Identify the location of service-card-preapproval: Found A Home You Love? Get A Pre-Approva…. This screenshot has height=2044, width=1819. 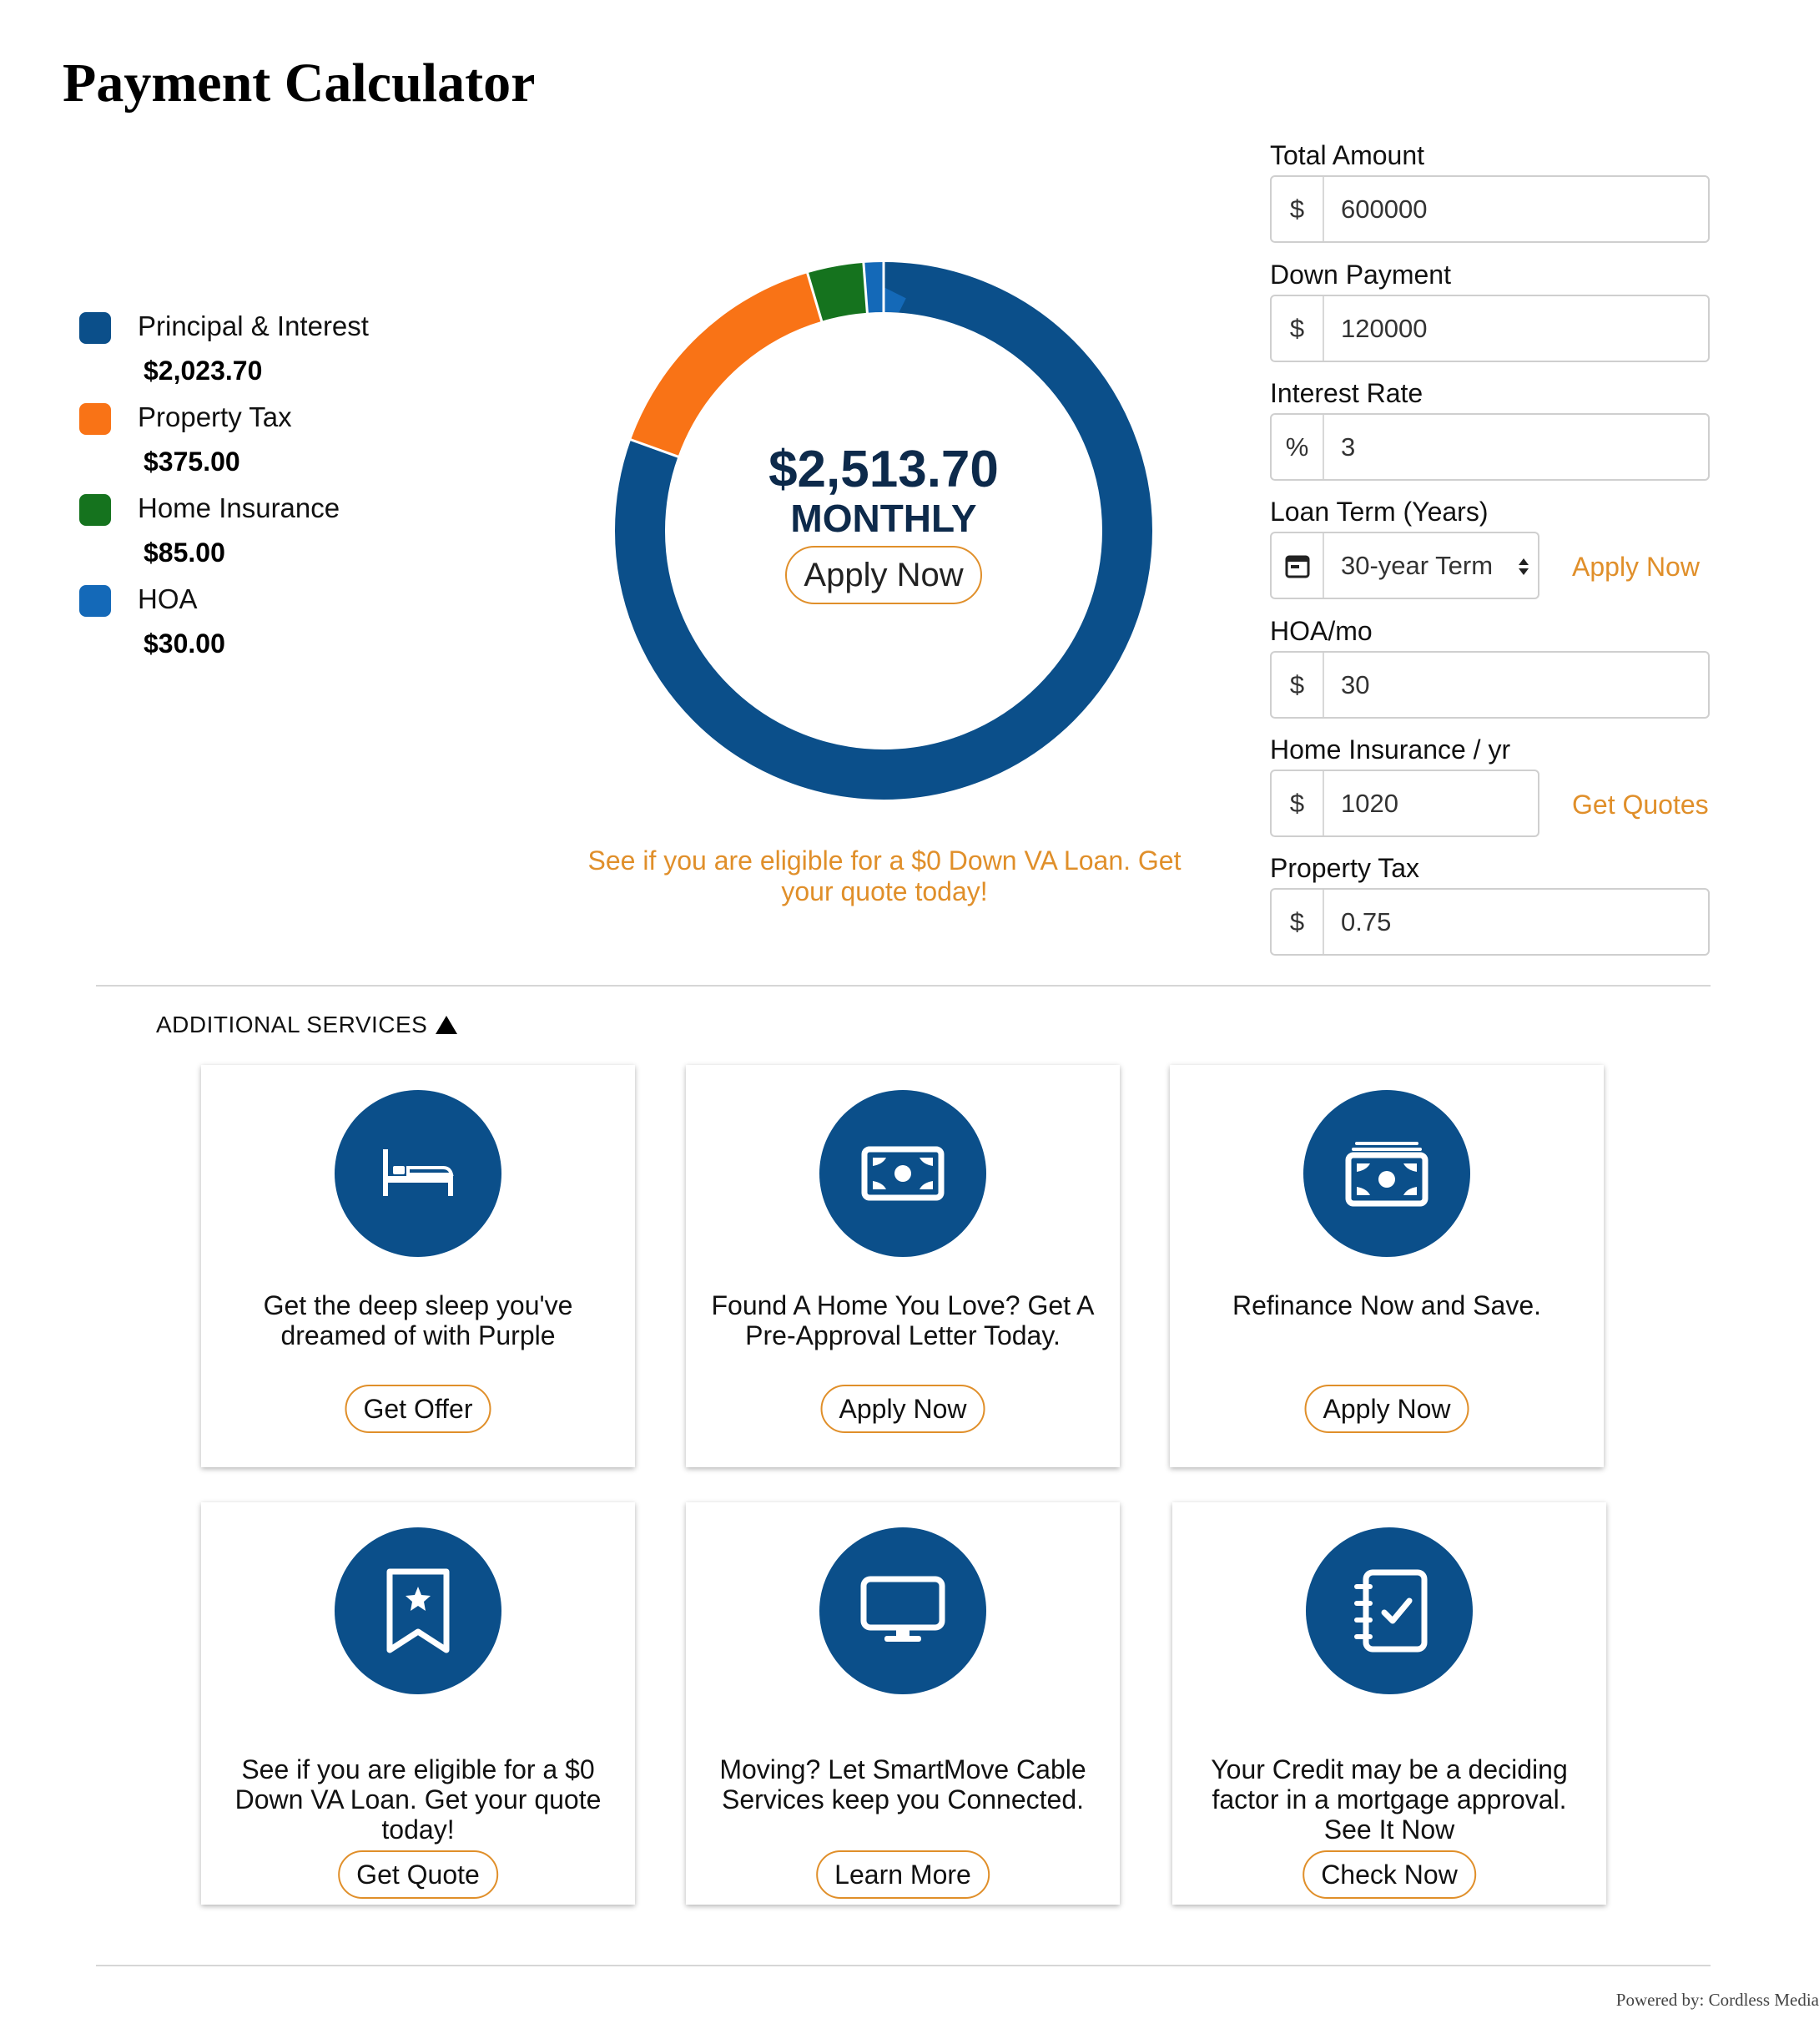
(903, 1266).